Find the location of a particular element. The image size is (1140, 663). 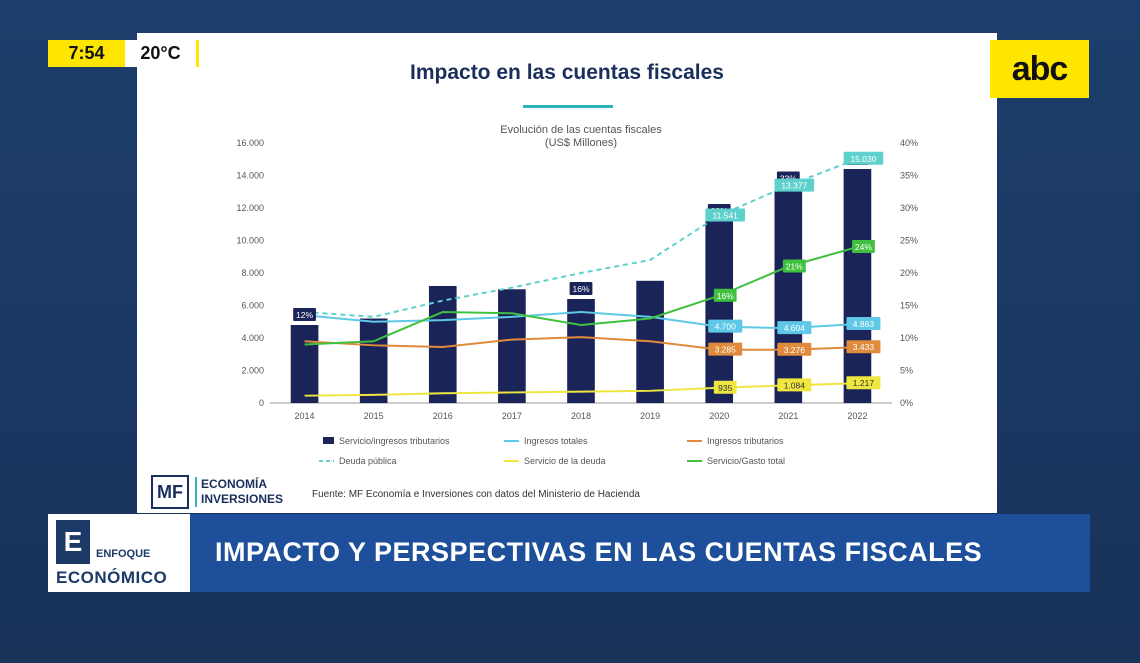

legend-label: Deuda pública is located at coordinates (368, 461).